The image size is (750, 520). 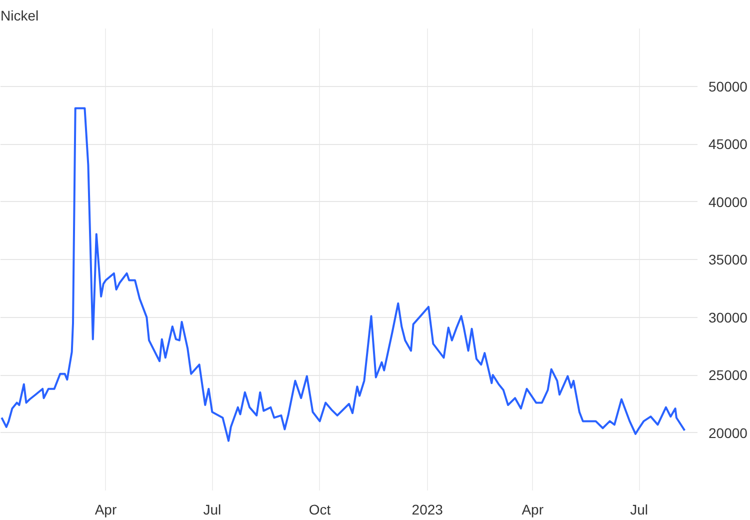 What do you see at coordinates (19, 16) in the screenshot?
I see `chart-title: Nickel` at bounding box center [19, 16].